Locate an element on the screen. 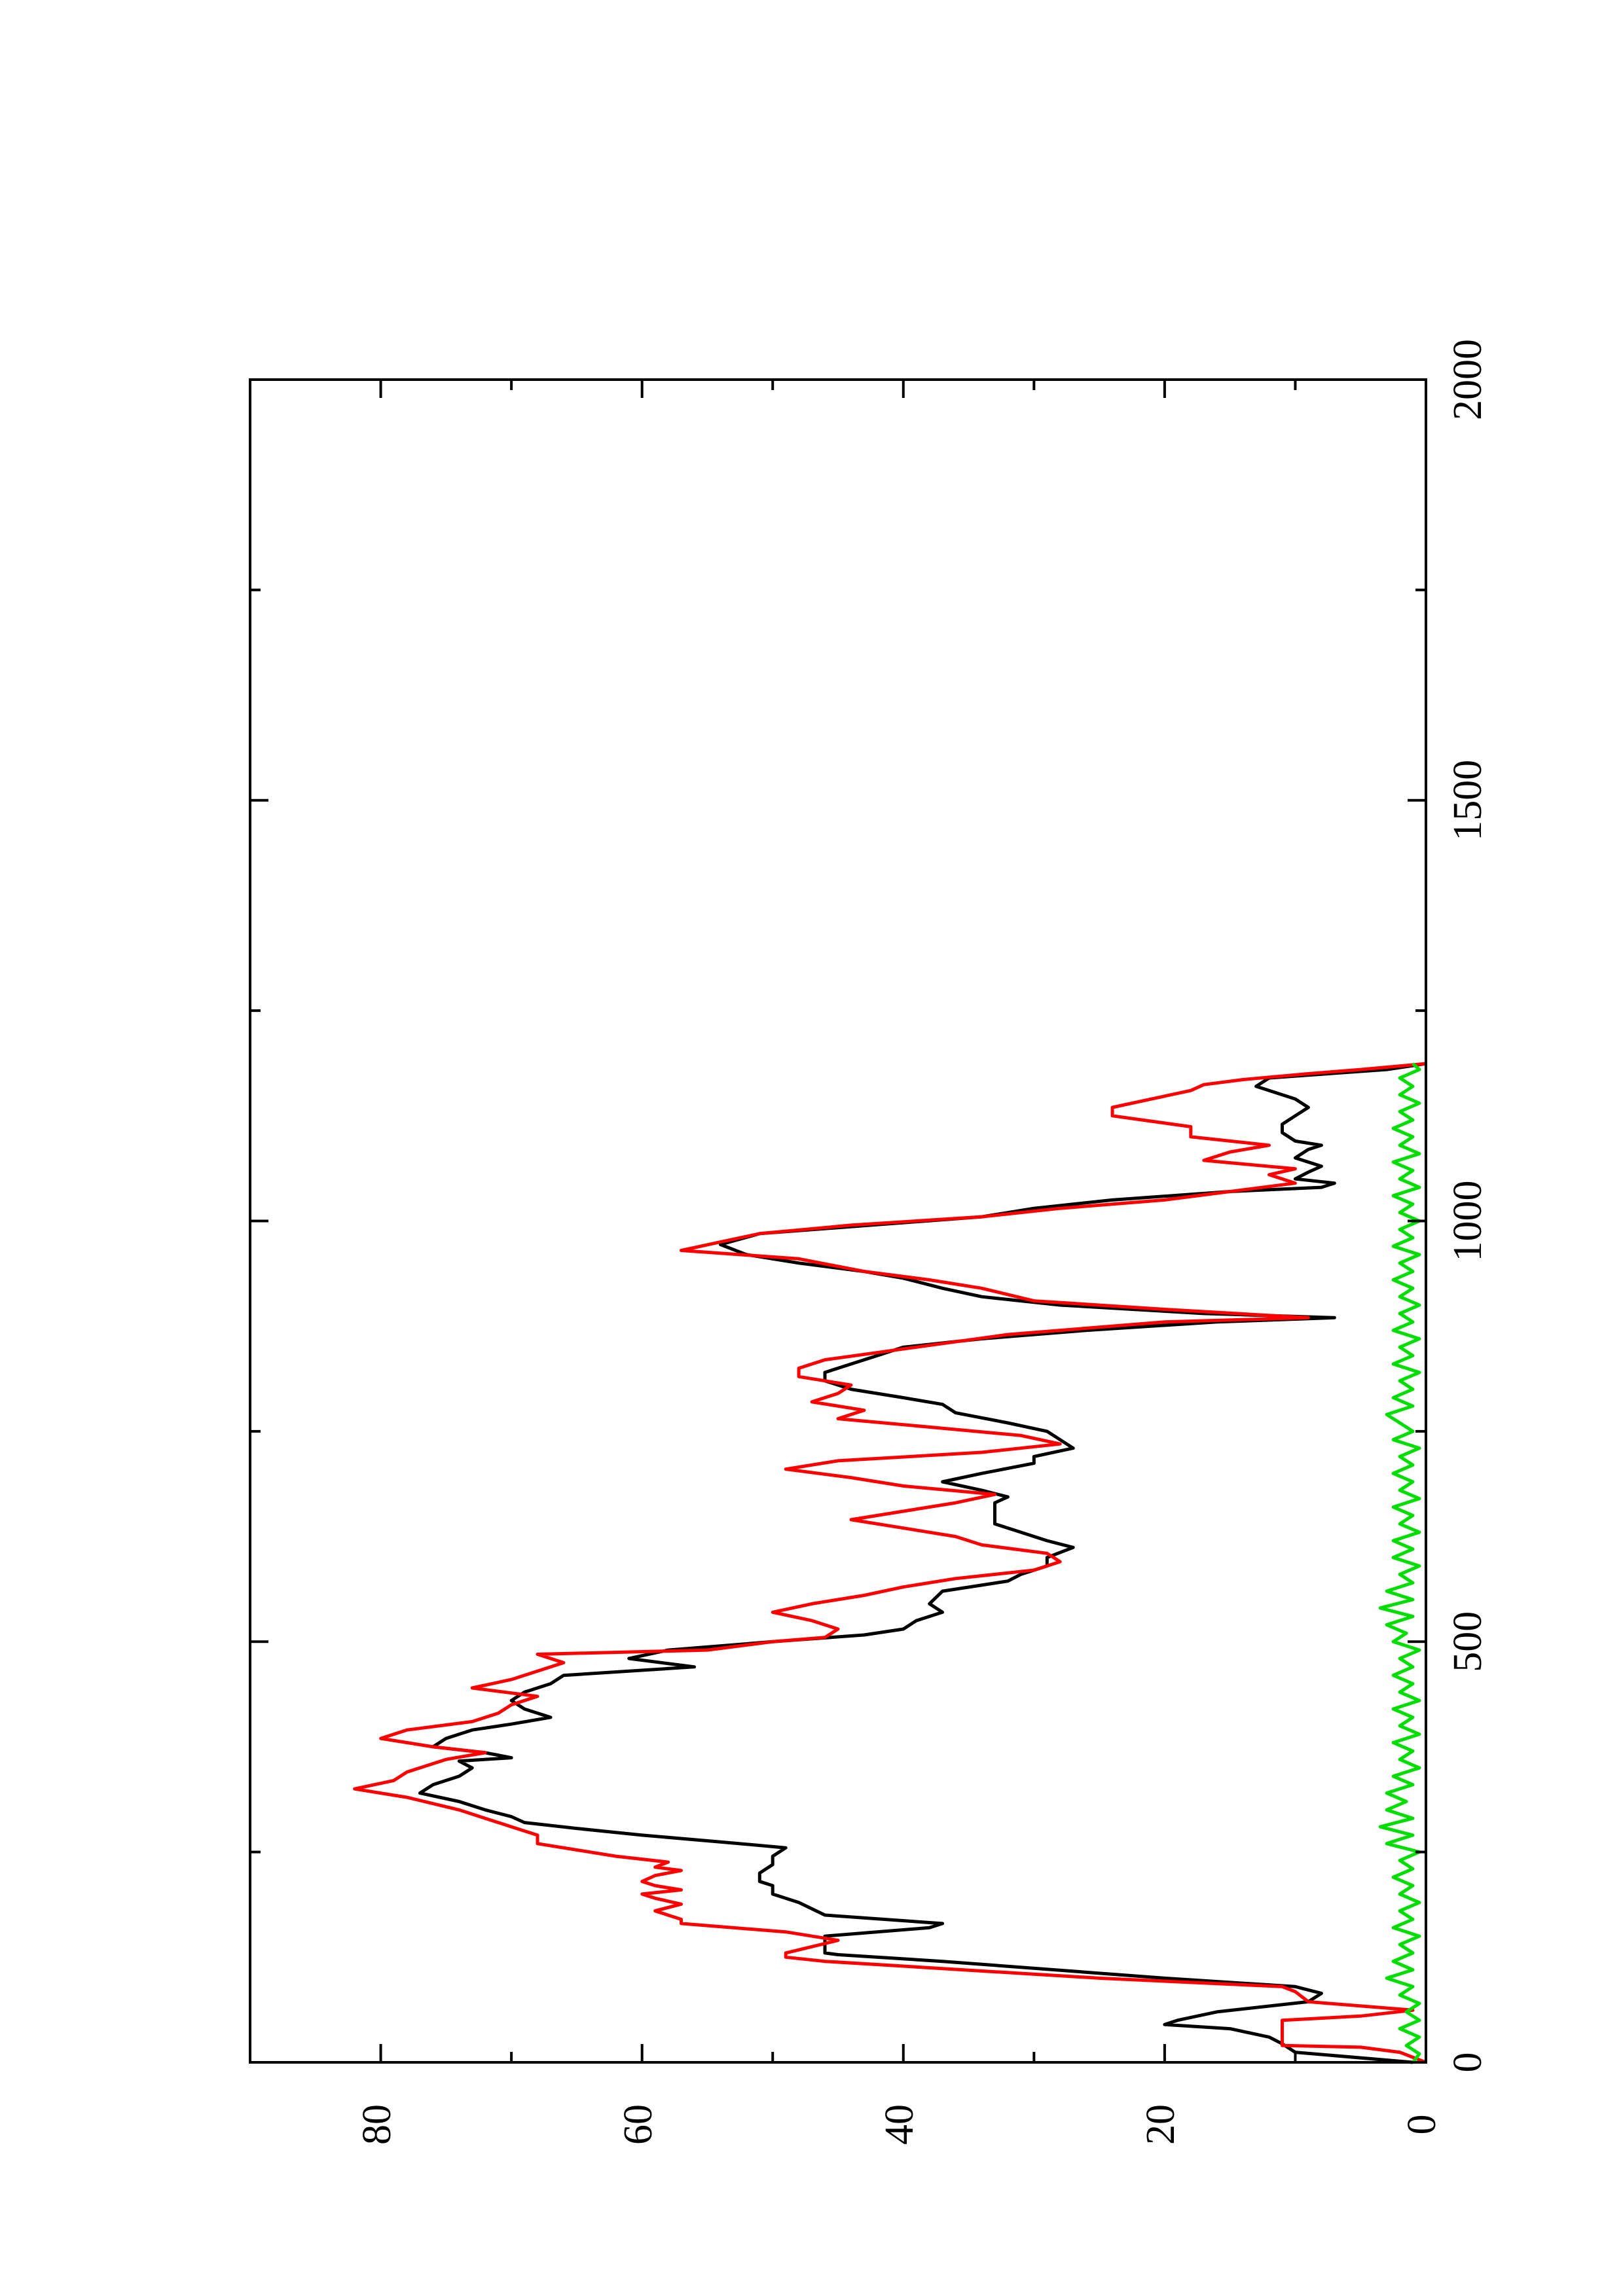 Image resolution: width=1623 pixels, height=2296 pixels. x-axis-tick-label: 1000 is located at coordinates (1468, 1221).